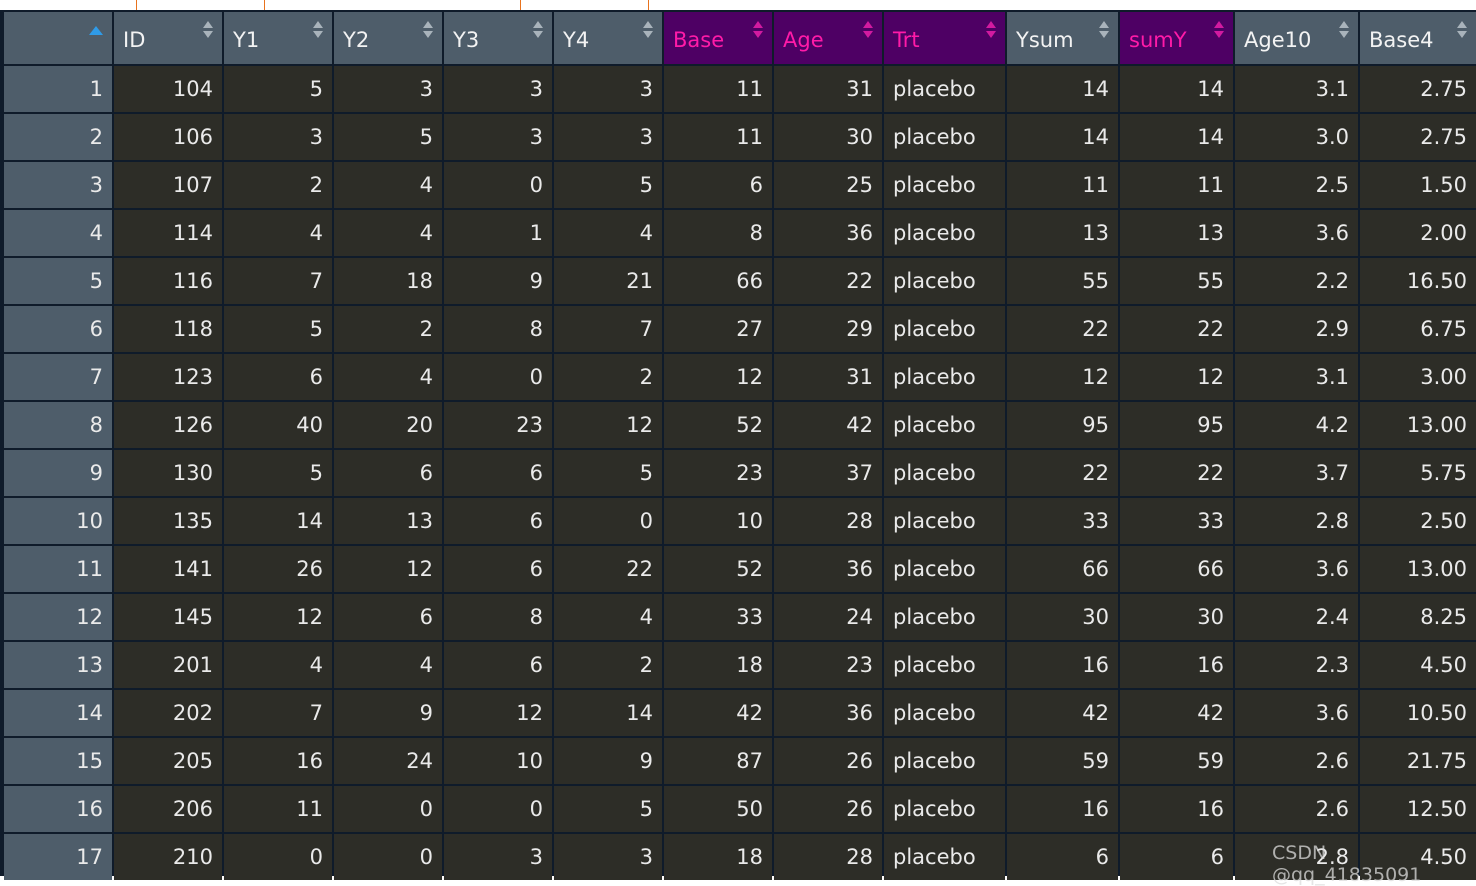  Describe the element at coordinates (168, 185) in the screenshot. I see `table-cell-id: 107` at that location.